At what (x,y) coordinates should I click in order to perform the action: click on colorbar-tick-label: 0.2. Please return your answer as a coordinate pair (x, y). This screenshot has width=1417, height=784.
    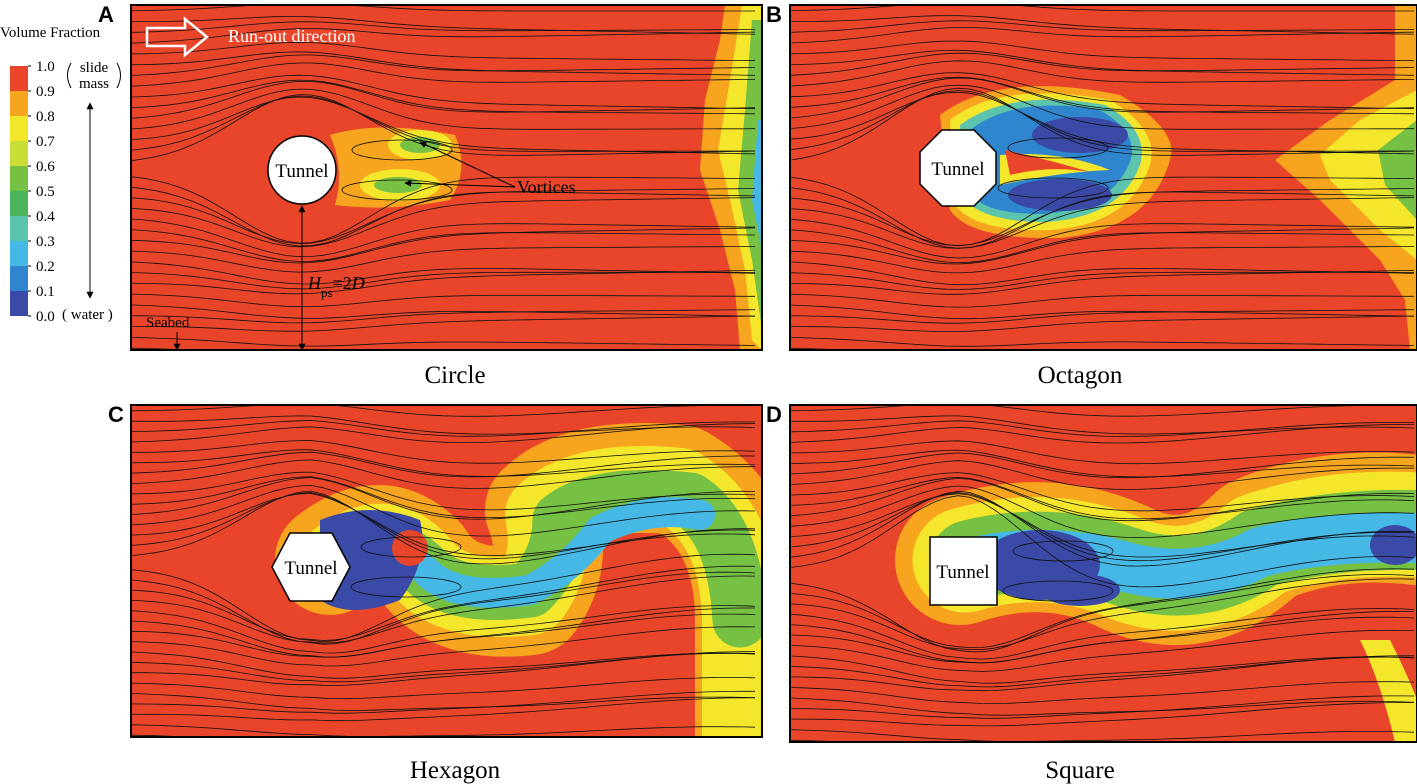
    Looking at the image, I should click on (45, 267).